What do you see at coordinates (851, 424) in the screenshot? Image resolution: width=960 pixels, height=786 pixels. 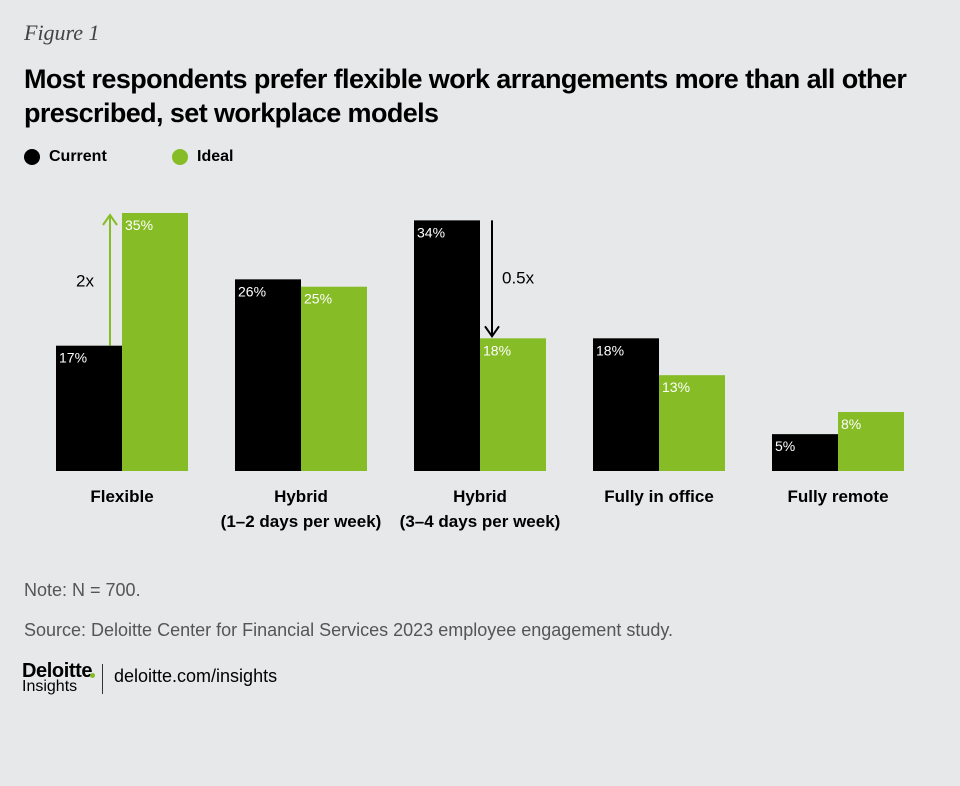 I see `data-label-ideal-5: 8%` at bounding box center [851, 424].